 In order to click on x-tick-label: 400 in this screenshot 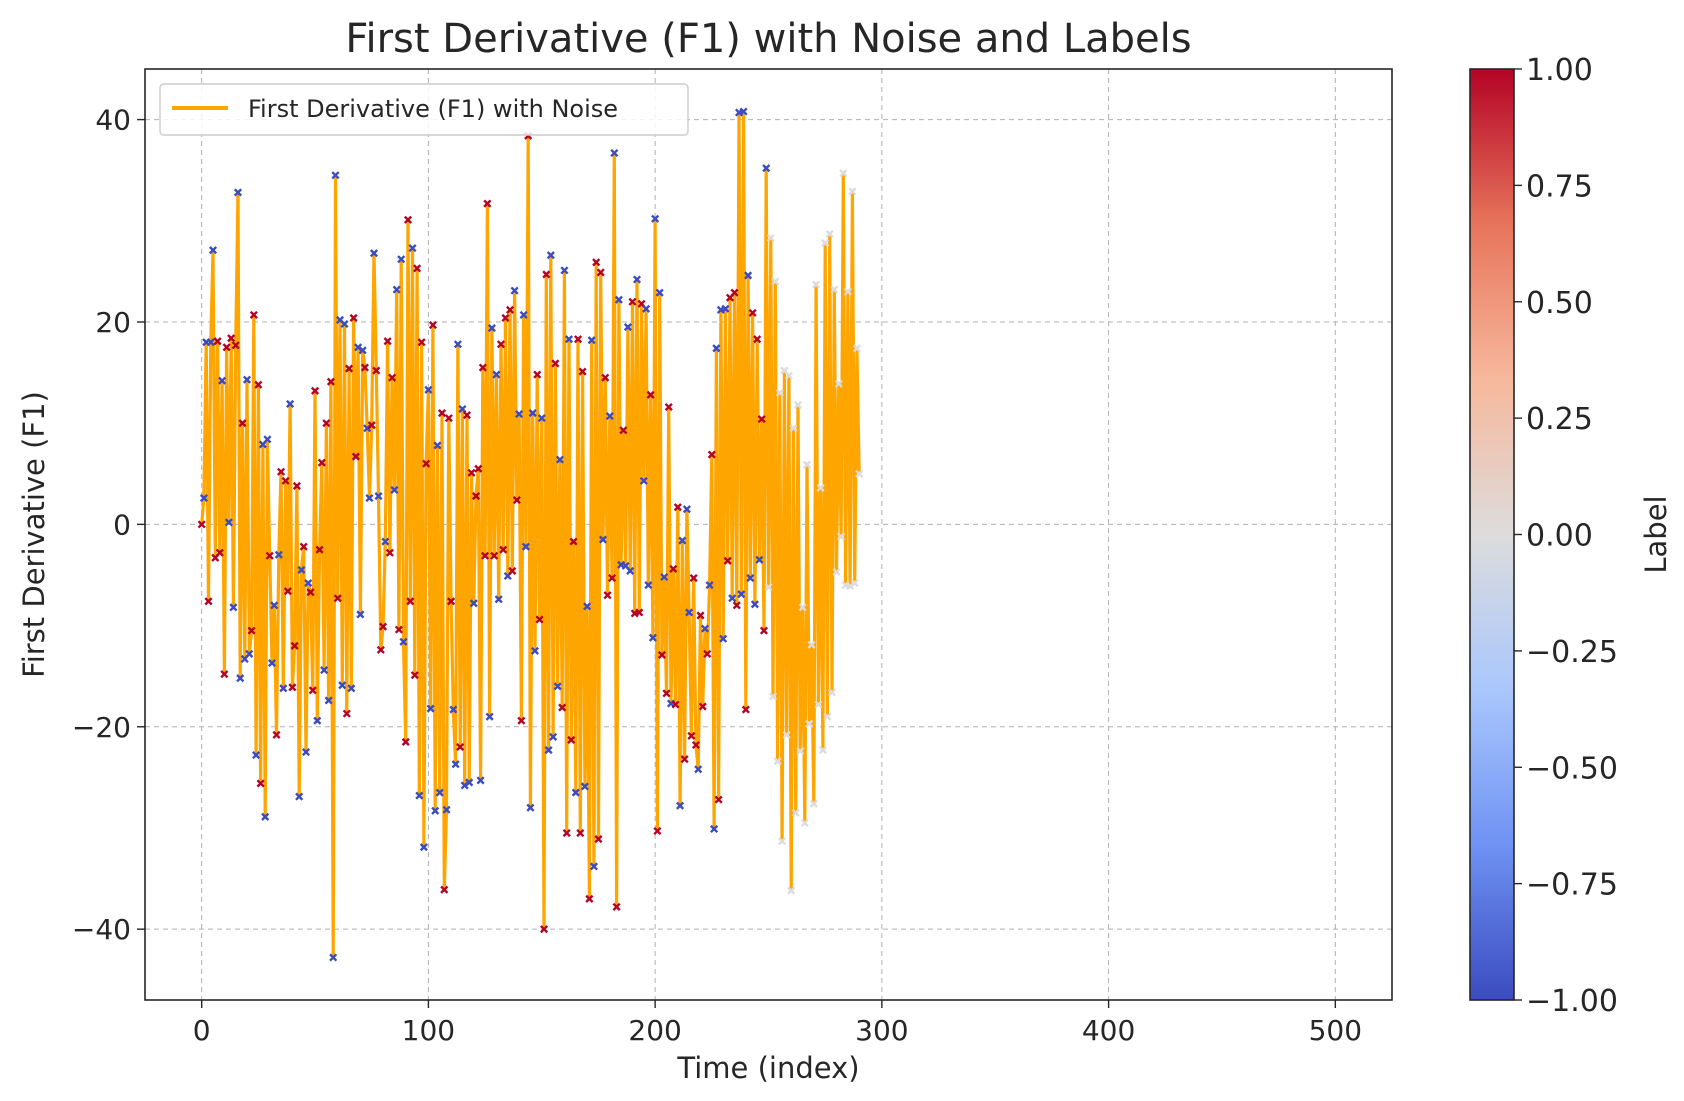, I will do `click(1108, 1030)`.